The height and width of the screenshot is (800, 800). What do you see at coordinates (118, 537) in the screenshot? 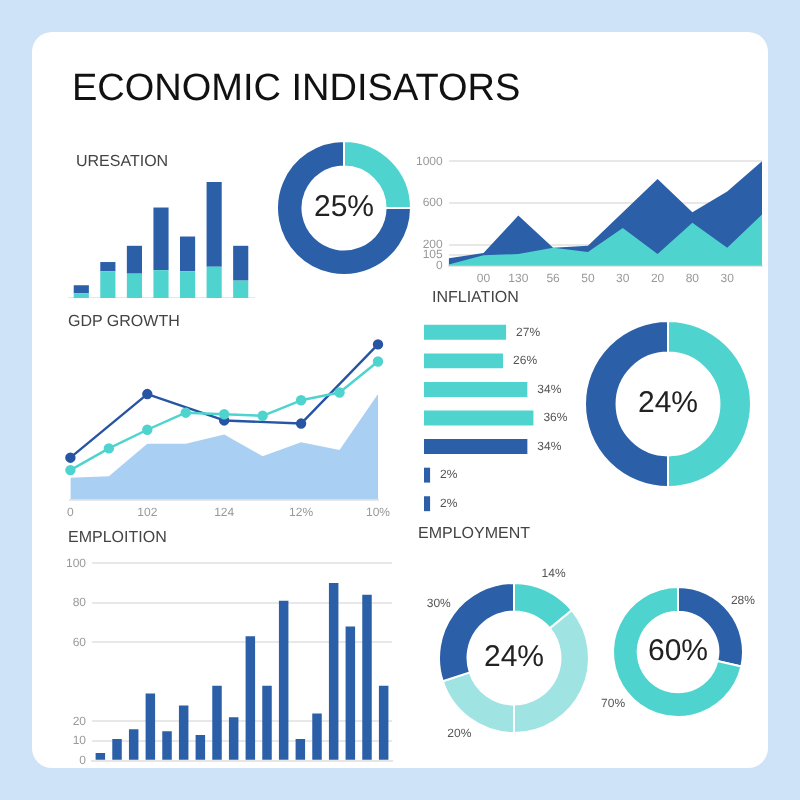
I see `chart-title: EMPLOITION` at bounding box center [118, 537].